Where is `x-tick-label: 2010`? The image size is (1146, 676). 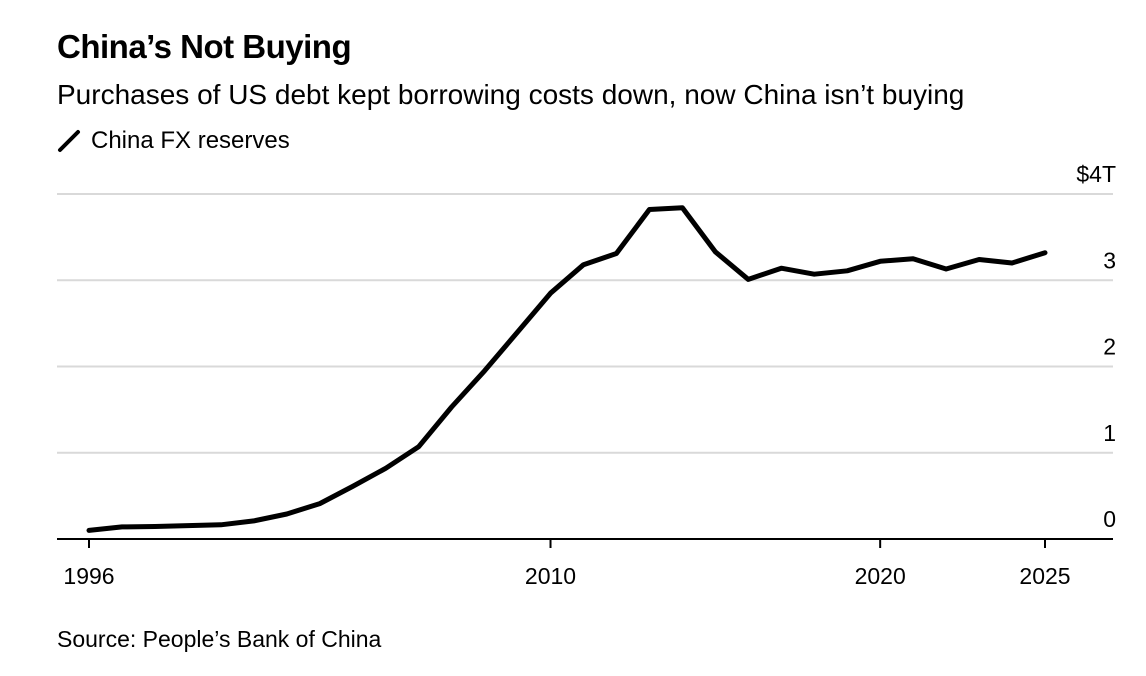
x-tick-label: 2010 is located at coordinates (550, 576).